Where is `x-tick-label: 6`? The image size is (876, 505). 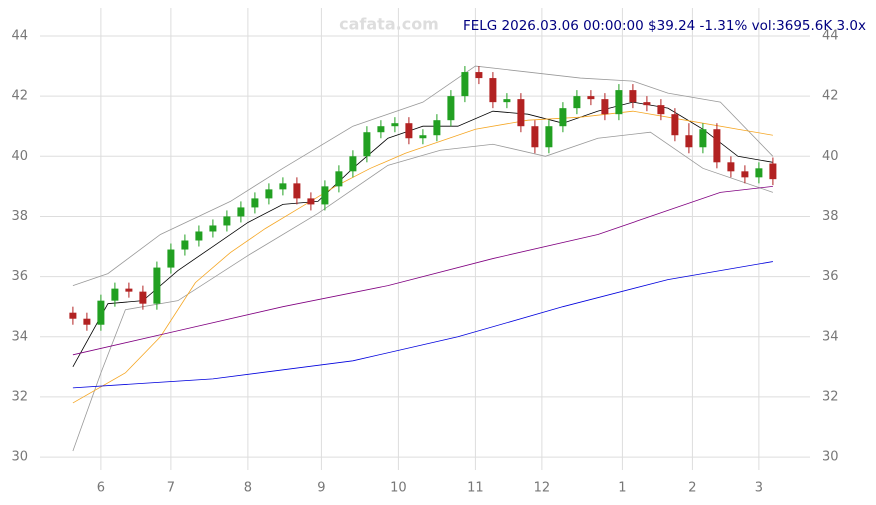
x-tick-label: 6 is located at coordinates (101, 488).